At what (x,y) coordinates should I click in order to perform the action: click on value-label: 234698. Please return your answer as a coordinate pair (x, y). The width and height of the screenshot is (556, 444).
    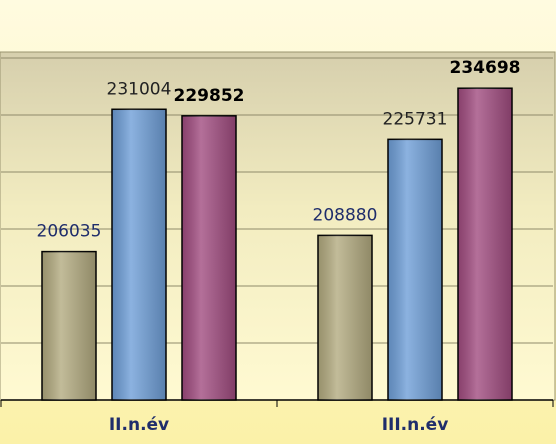
    Looking at the image, I should click on (485, 68).